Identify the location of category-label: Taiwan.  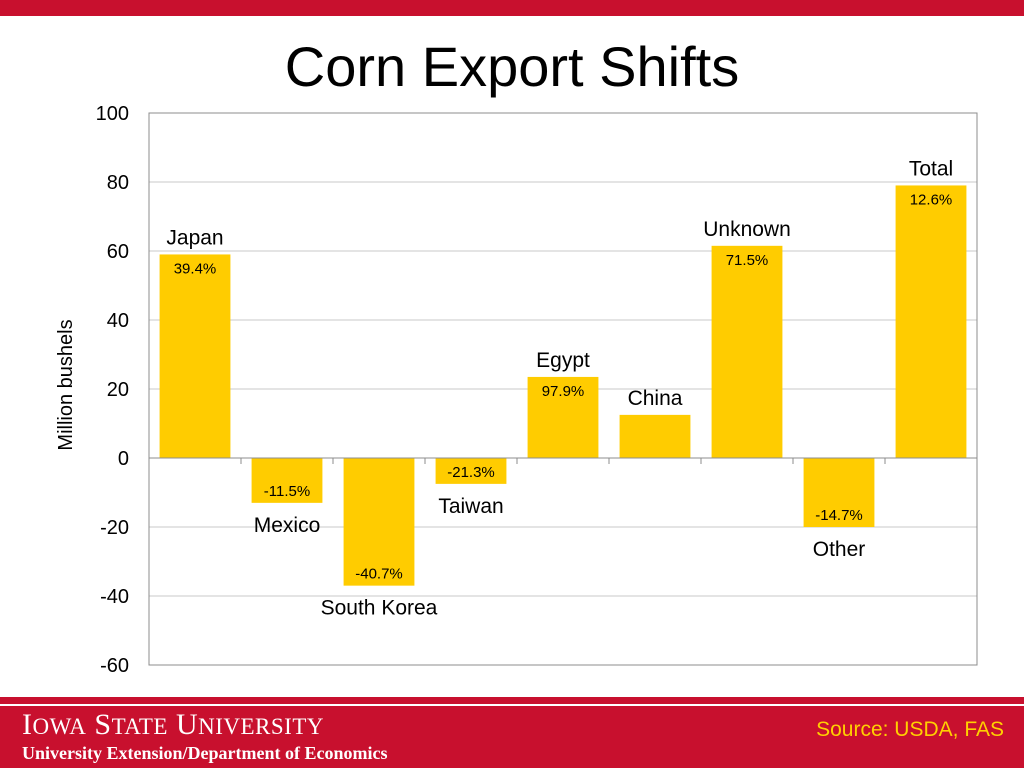
(470, 506).